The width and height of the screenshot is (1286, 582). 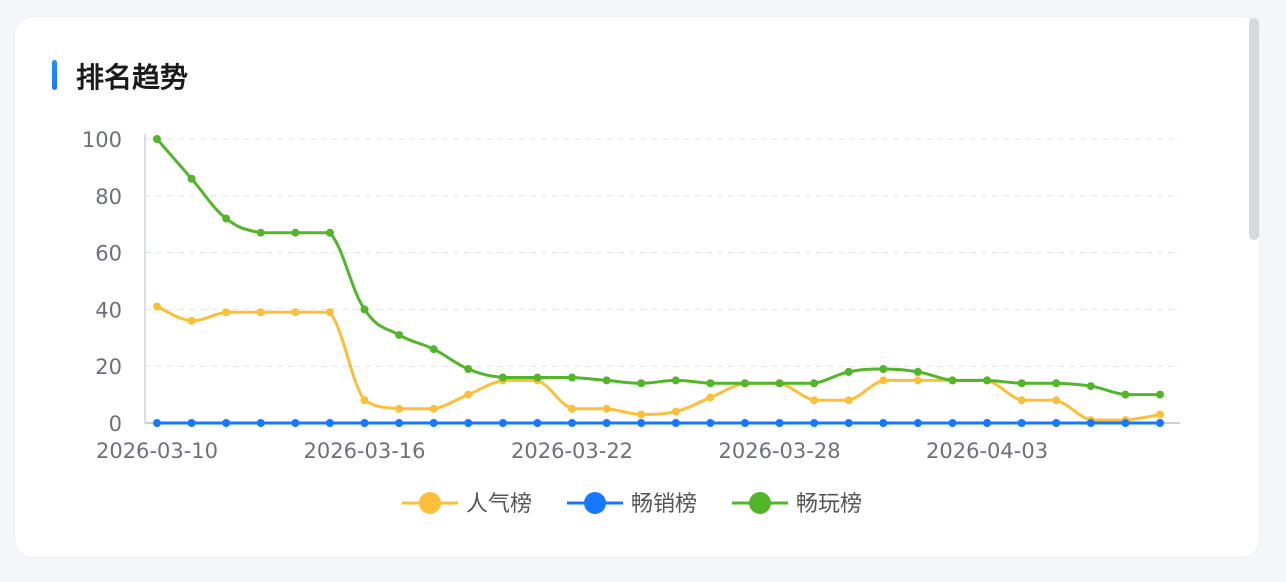 What do you see at coordinates (108, 254) in the screenshot?
I see `y-tick-label: 60` at bounding box center [108, 254].